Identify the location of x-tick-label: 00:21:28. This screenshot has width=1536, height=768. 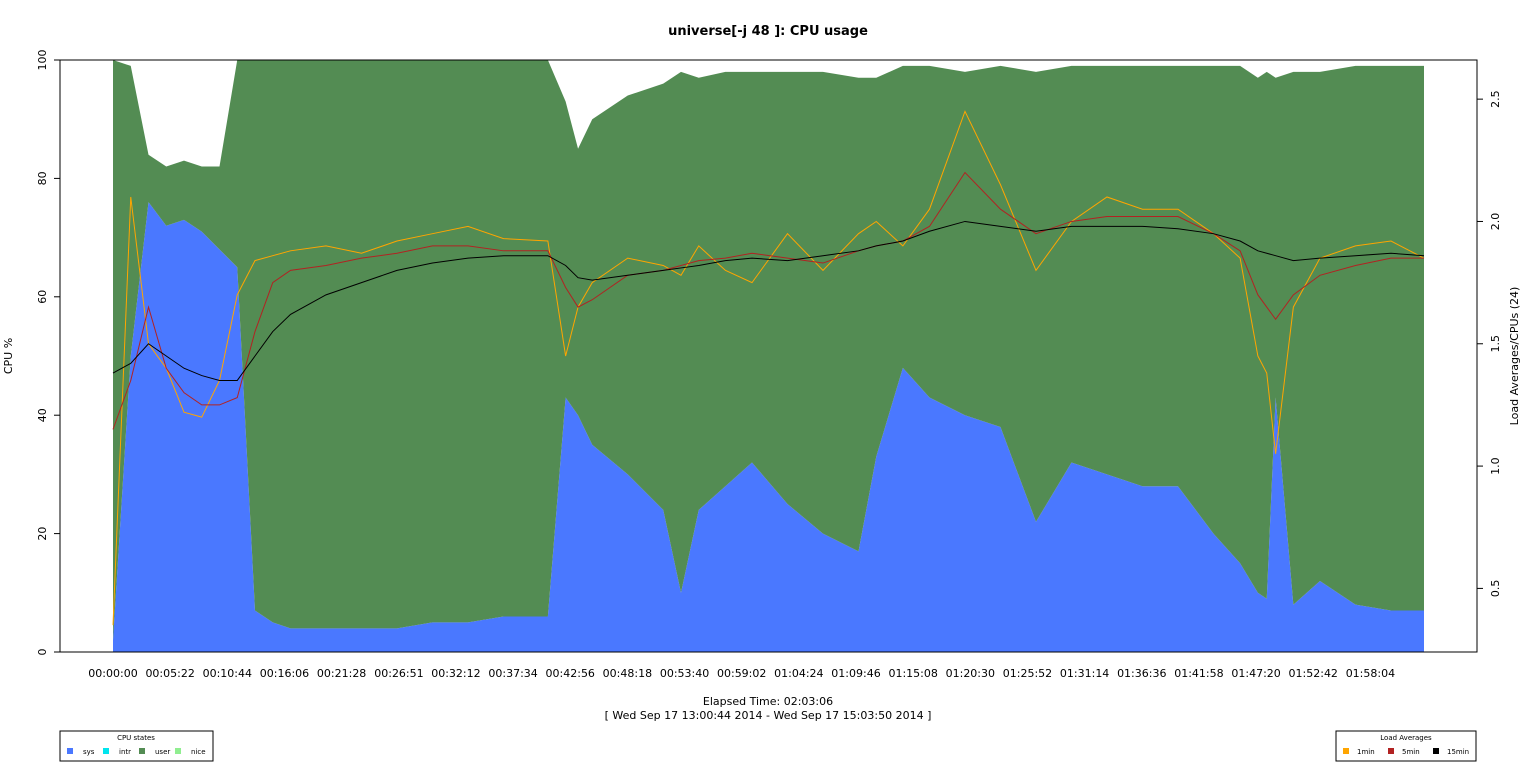
(341, 673).